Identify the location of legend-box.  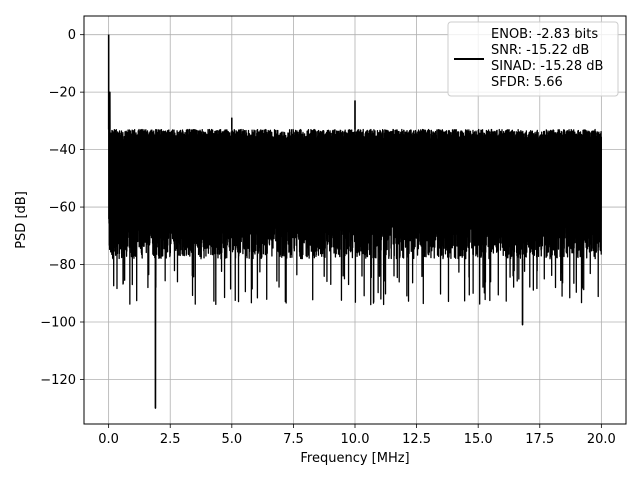
(533, 59).